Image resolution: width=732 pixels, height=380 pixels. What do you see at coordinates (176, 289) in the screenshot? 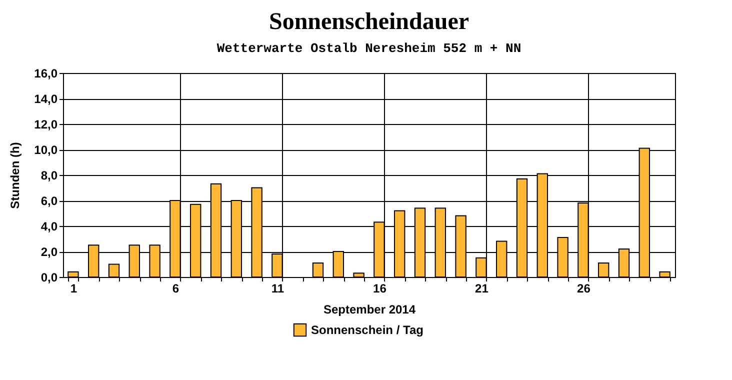
I see `x-tick-label: 6` at bounding box center [176, 289].